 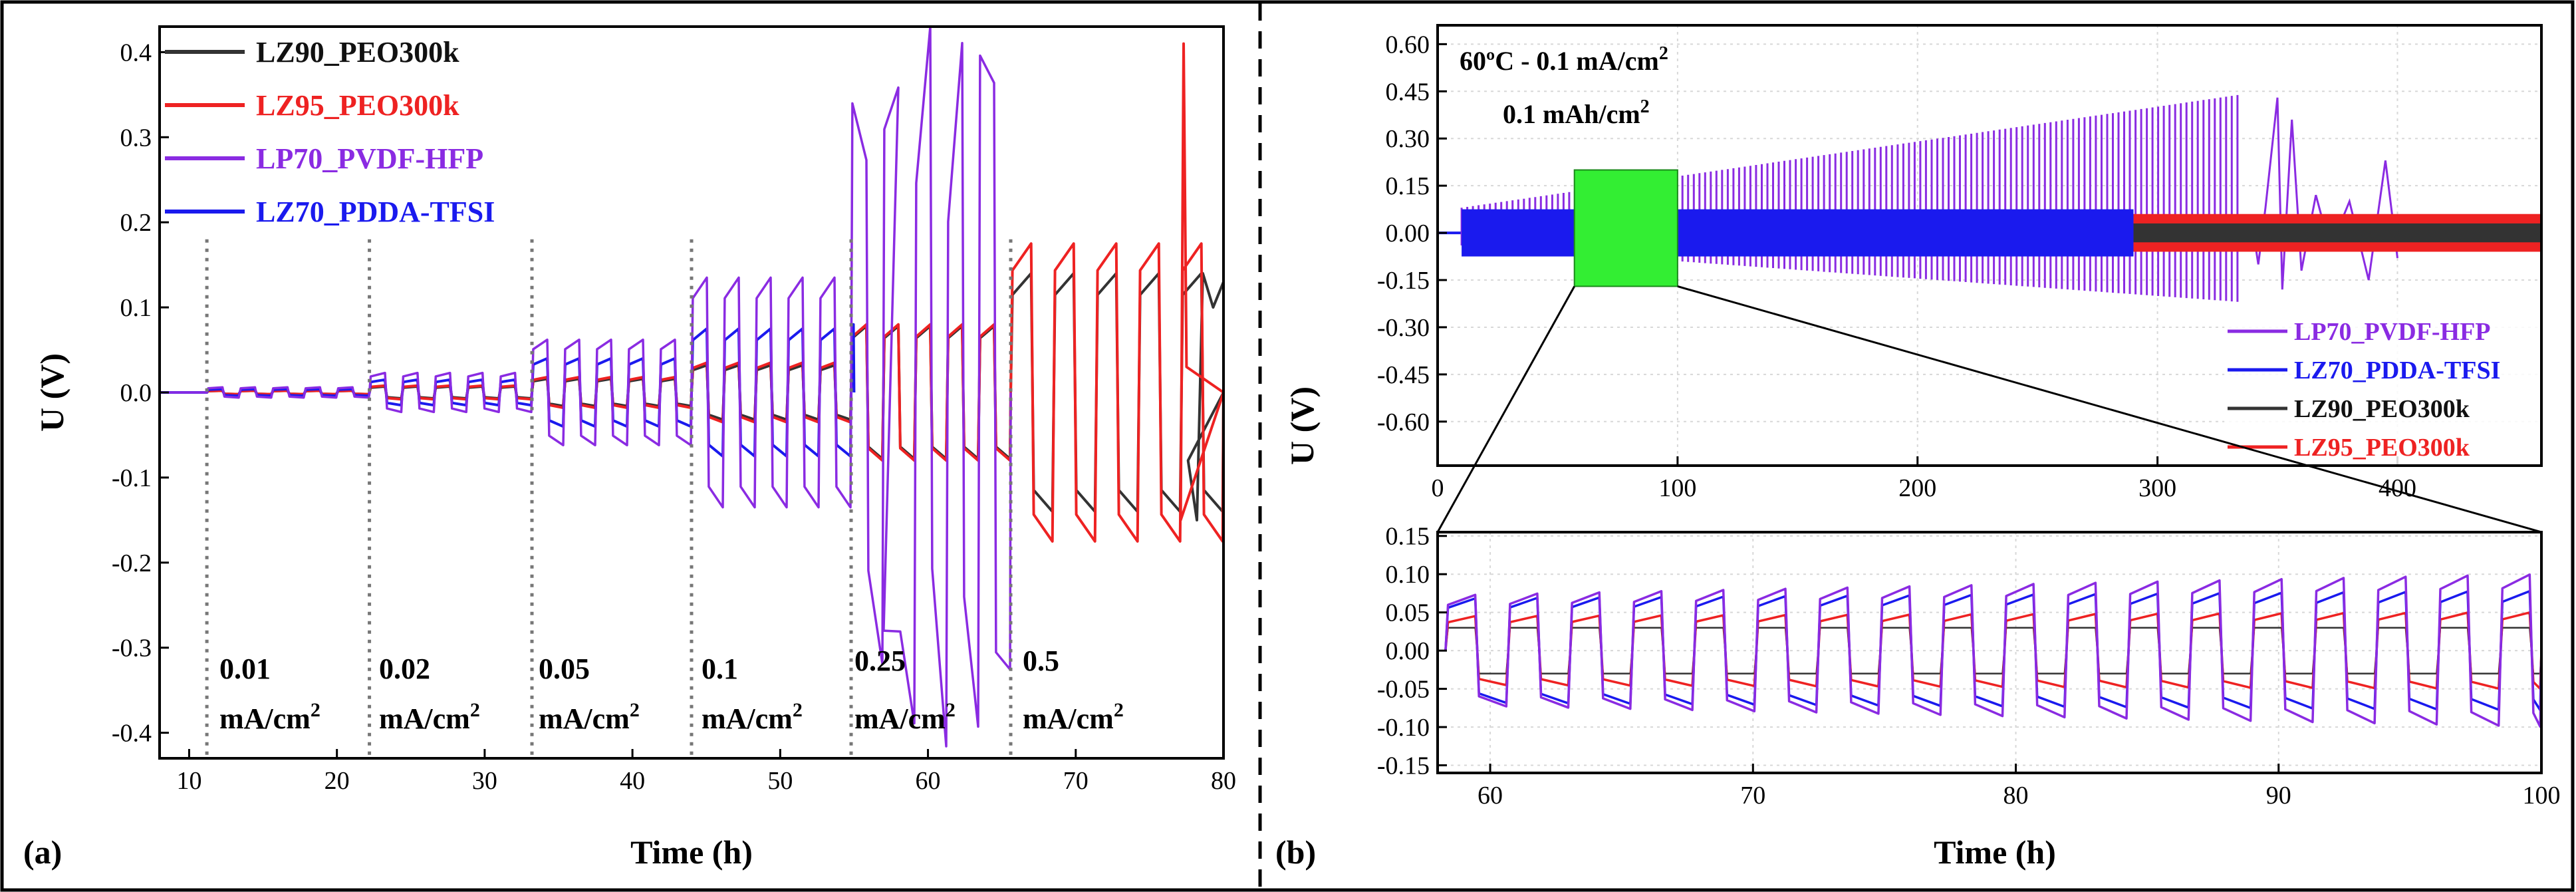 I want to click on y-tick-label: -0.1, so click(x=132, y=478).